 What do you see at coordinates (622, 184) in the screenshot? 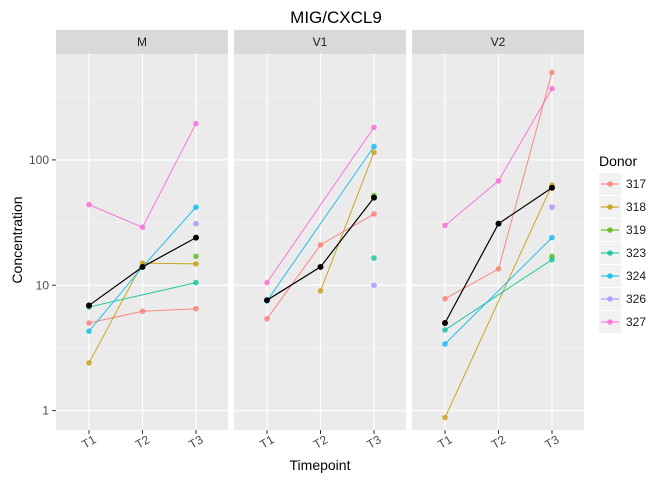
I see `legend-item-317: 317` at bounding box center [622, 184].